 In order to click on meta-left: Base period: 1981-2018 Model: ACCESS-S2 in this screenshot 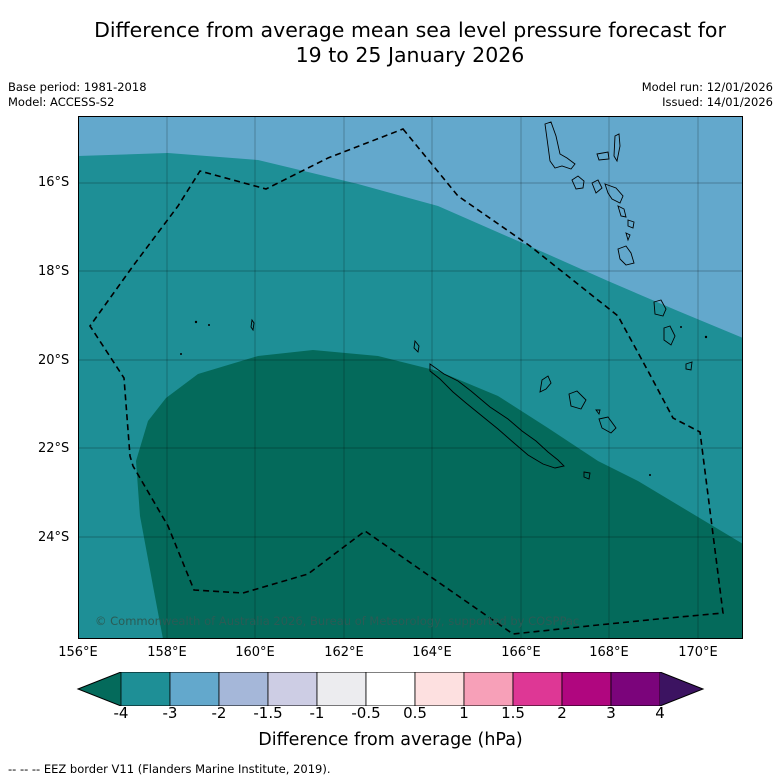, I will do `click(77, 95)`.